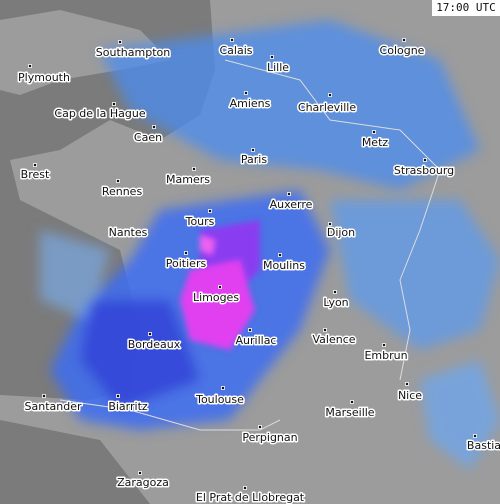 The width and height of the screenshot is (500, 504). I want to click on city-label: Toulouse, so click(219, 399).